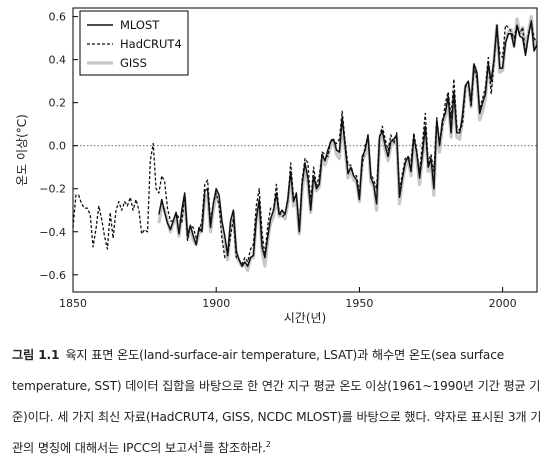 This screenshot has height=465, width=556. What do you see at coordinates (58, 60) in the screenshot?
I see `y-tick-label: 0.4` at bounding box center [58, 60].